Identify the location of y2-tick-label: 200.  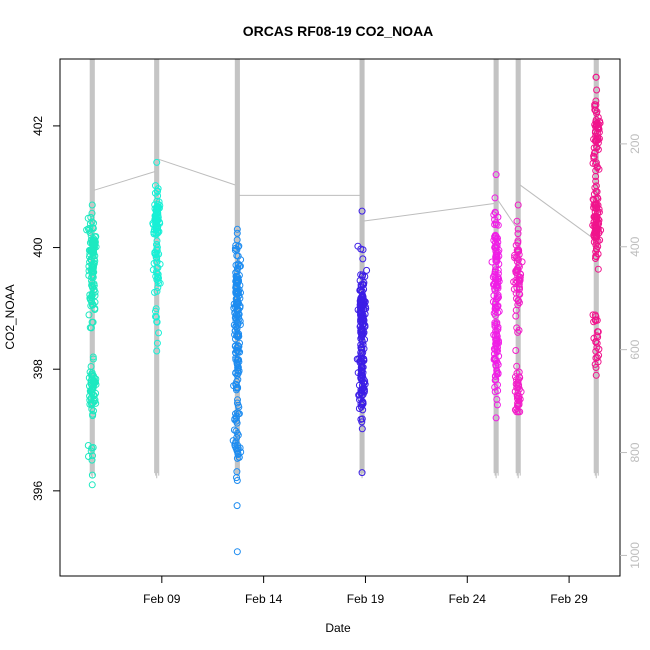
(635, 144).